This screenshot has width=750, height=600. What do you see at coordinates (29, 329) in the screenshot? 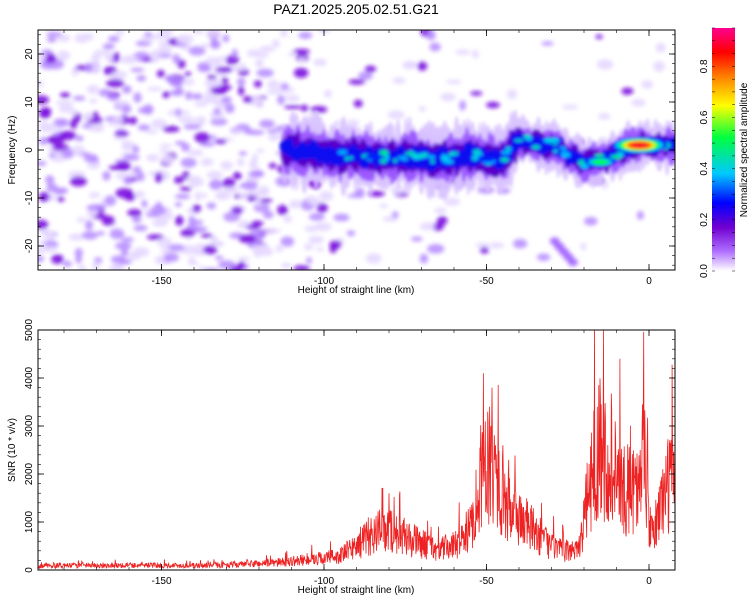
I see `y-tick-label: 5000` at bounding box center [29, 329].